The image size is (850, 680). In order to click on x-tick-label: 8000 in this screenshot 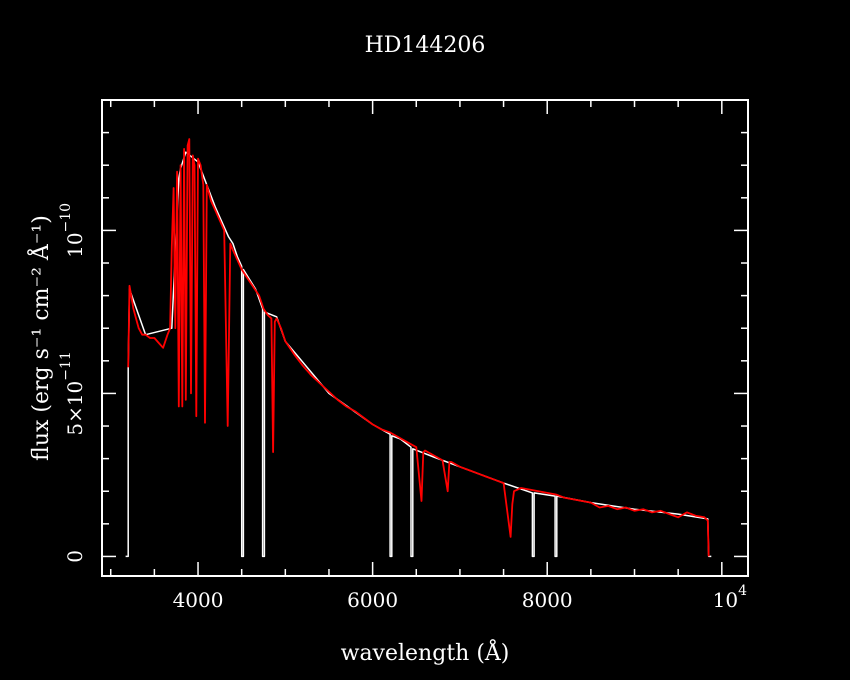, I will do `click(547, 600)`.